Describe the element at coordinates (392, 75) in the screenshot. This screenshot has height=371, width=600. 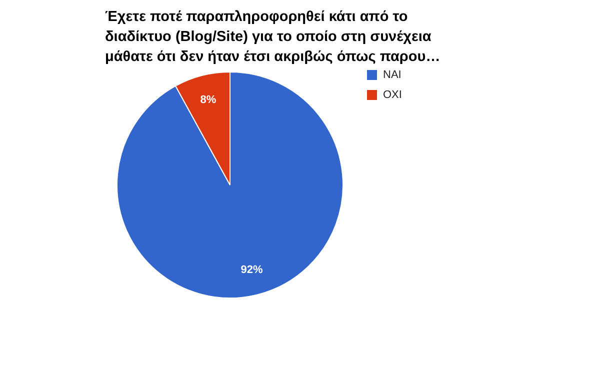
I see `legend-label: NAI` at that location.